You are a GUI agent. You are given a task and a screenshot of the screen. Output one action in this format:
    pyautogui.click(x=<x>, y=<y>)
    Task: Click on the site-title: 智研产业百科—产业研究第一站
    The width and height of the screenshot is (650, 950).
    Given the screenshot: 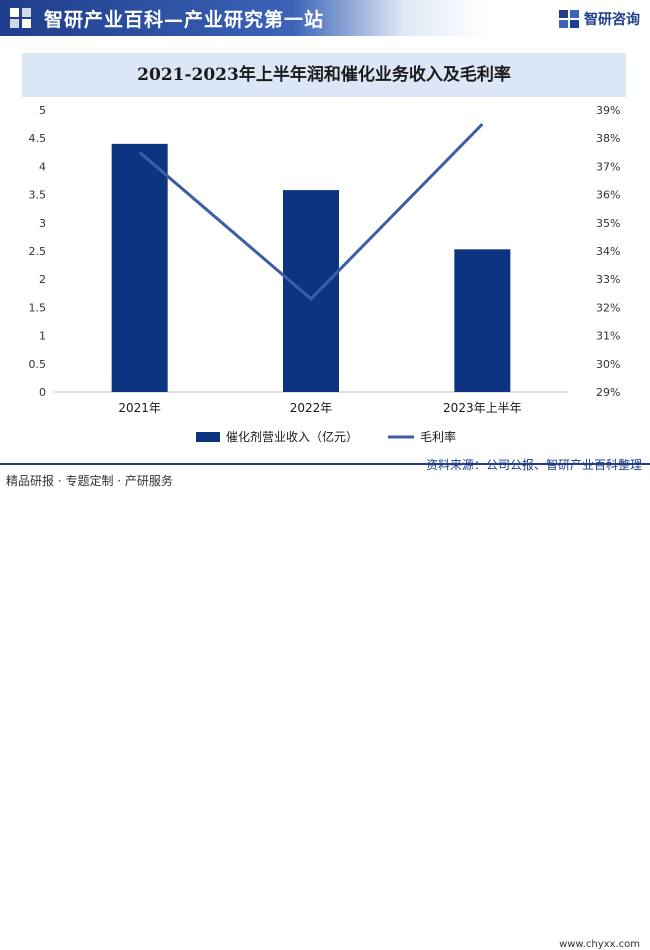 What is the action you would take?
    pyautogui.click(x=184, y=20)
    